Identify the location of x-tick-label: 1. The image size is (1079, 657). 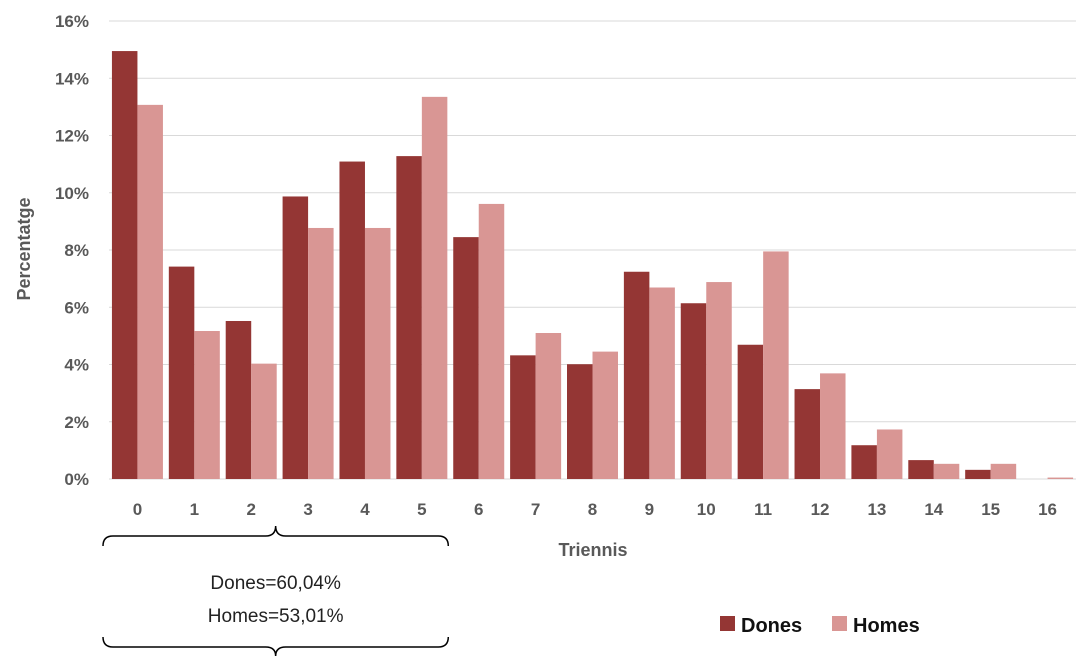
(194, 509).